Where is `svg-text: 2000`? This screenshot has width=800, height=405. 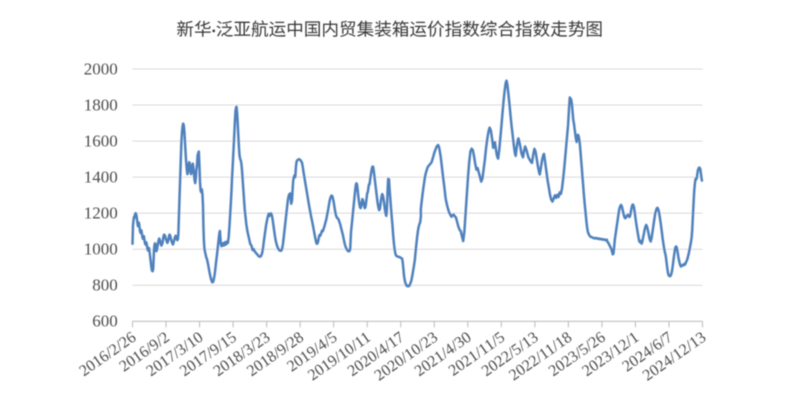
svg-text: 2000 is located at coordinates (101, 68).